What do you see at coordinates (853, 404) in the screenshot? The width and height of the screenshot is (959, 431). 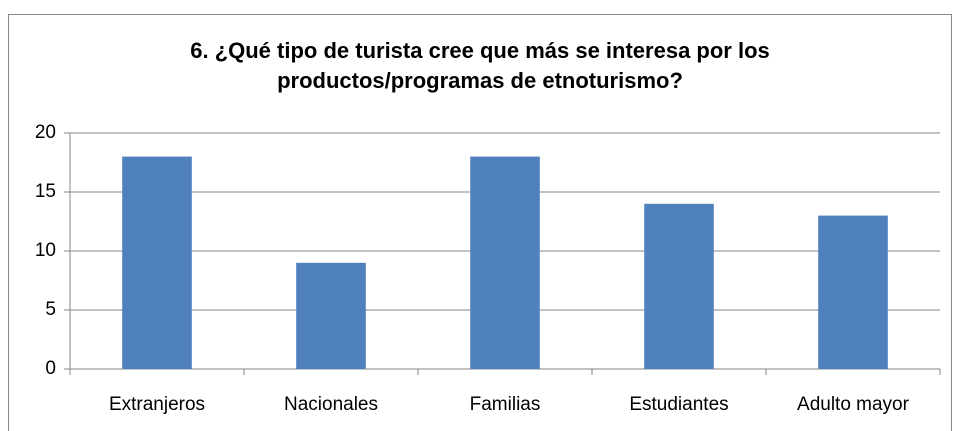 I see `x-tick-label: Adulto mayor` at bounding box center [853, 404].